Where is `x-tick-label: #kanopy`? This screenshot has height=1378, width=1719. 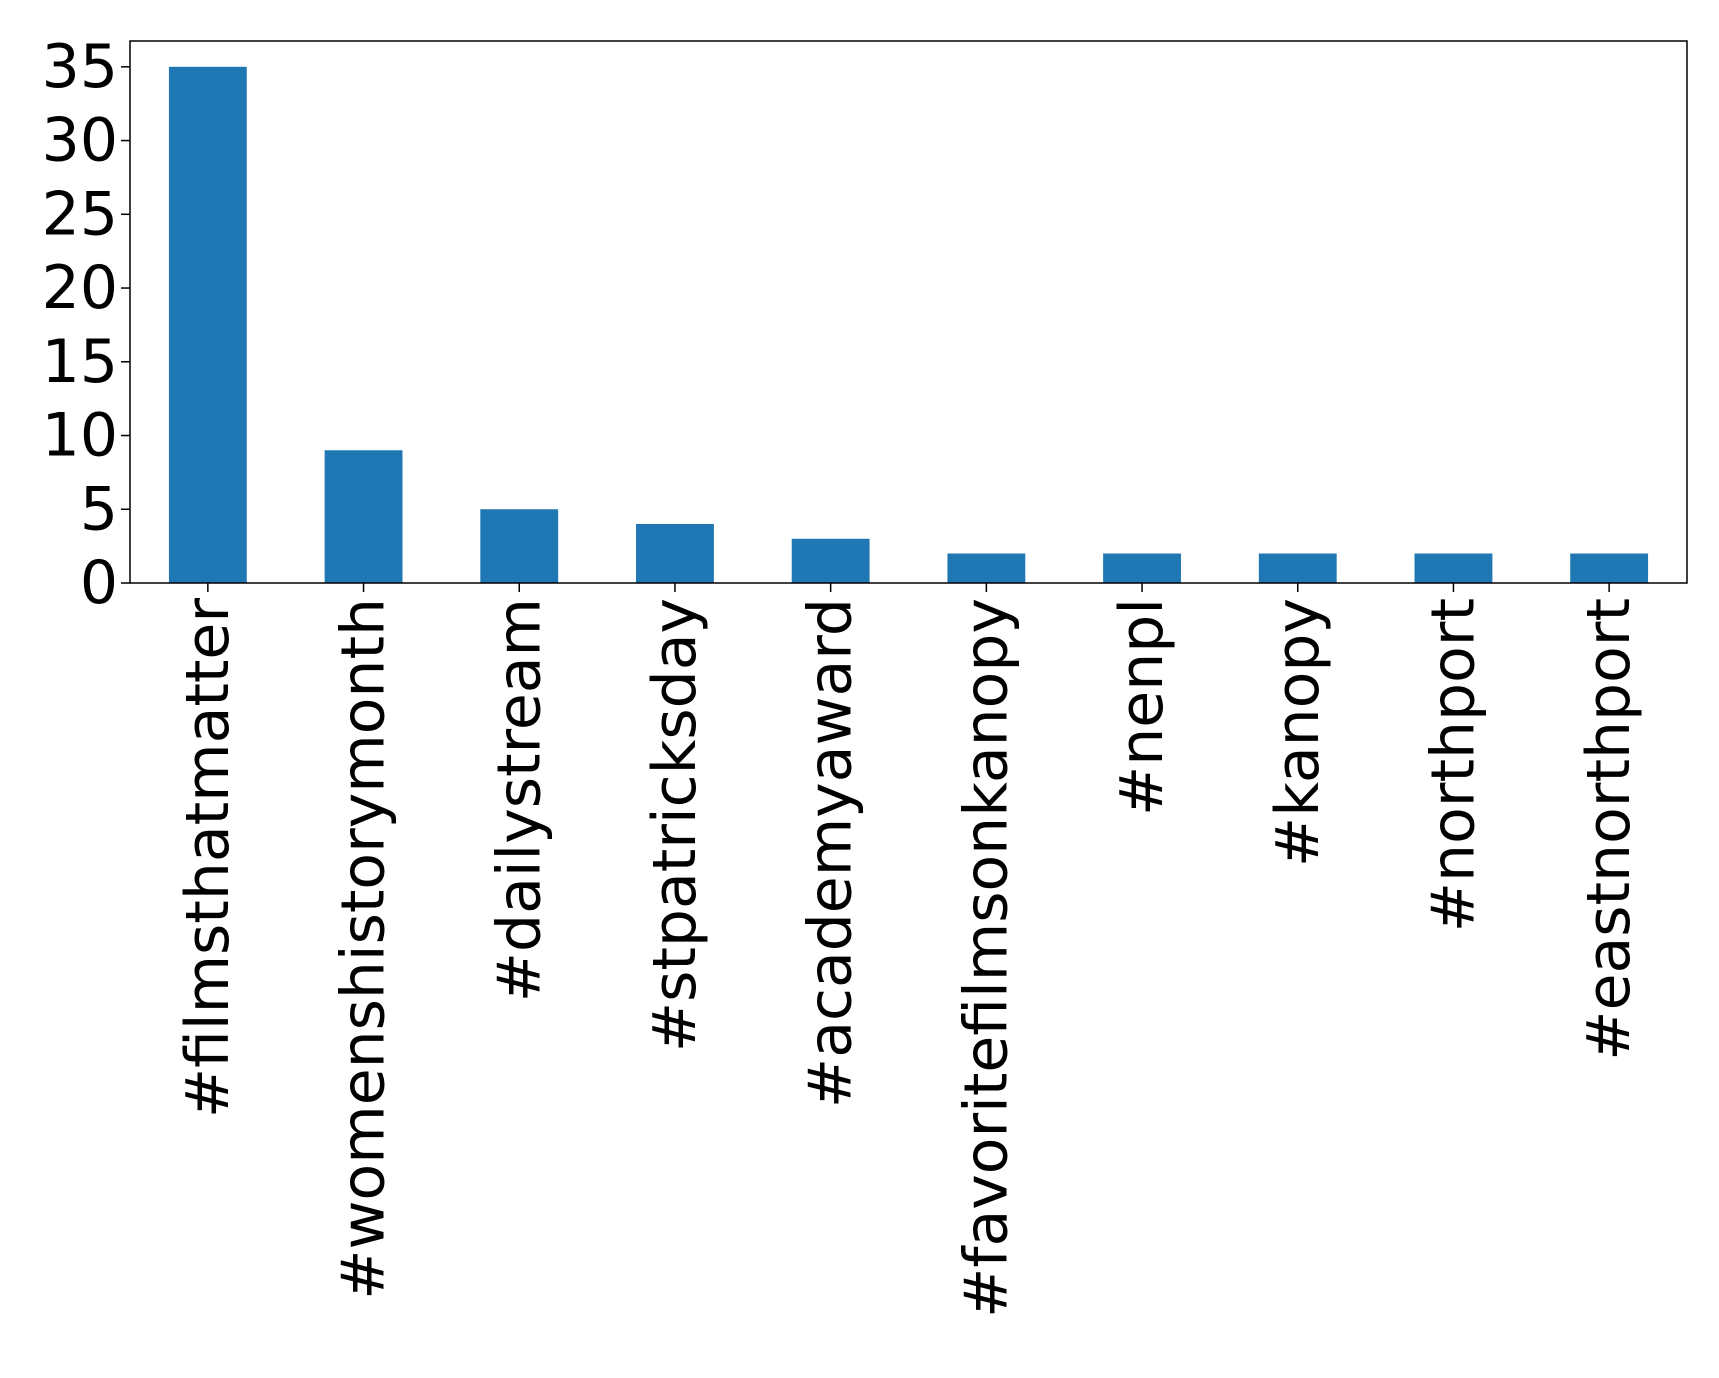
x-tick-label: #kanopy is located at coordinates (1298, 732).